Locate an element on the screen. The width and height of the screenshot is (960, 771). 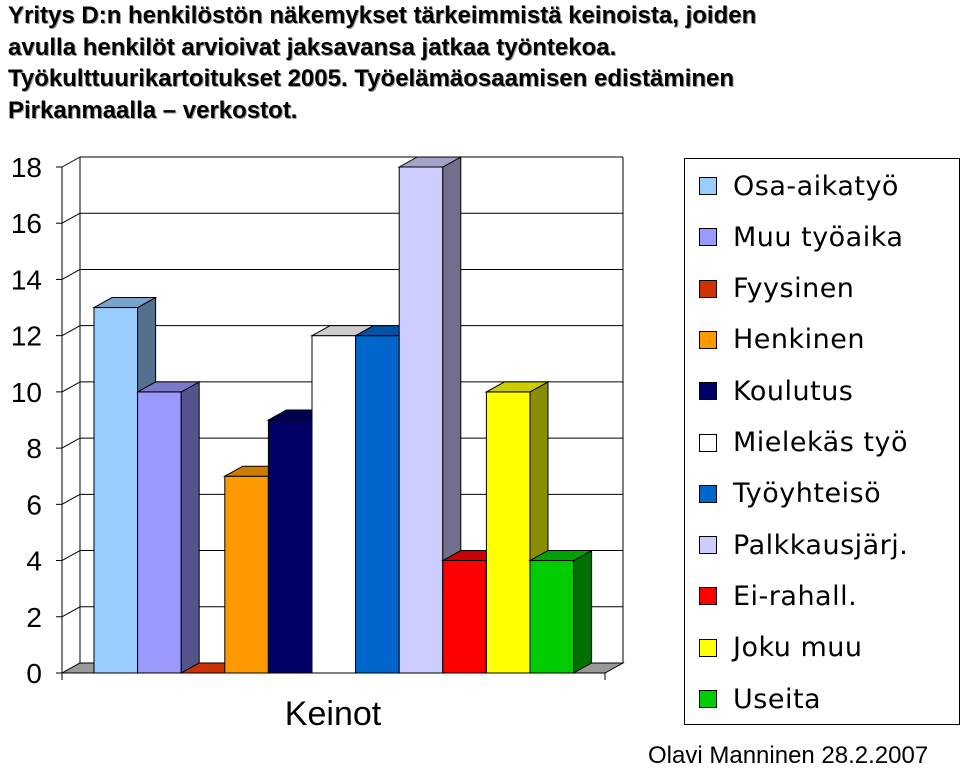
chart-title-line: Pirkanmaalla – verkostot. is located at coordinates (153, 110).